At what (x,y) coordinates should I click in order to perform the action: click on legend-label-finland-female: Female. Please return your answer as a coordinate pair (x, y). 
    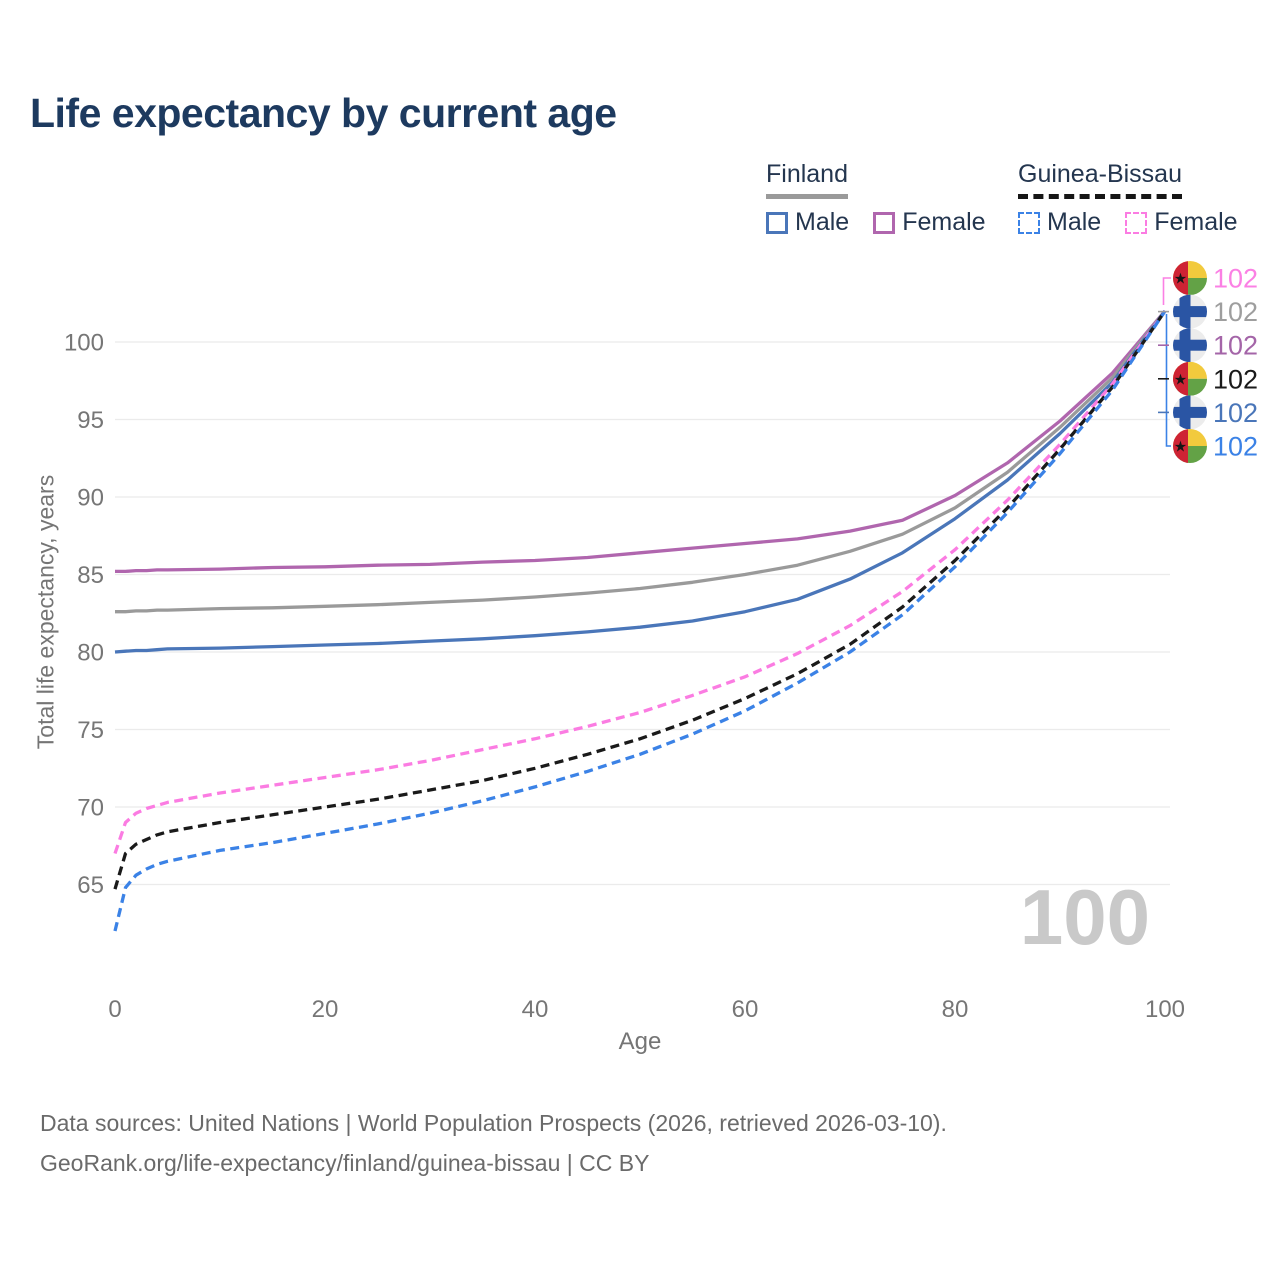
    Looking at the image, I should click on (944, 222).